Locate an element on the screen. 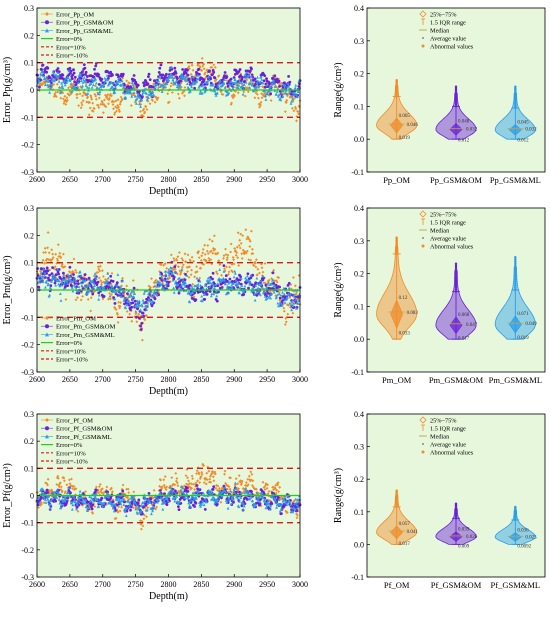 Image resolution: width=550 pixels, height=621 pixels. q3-label: 0.068 is located at coordinates (464, 315).